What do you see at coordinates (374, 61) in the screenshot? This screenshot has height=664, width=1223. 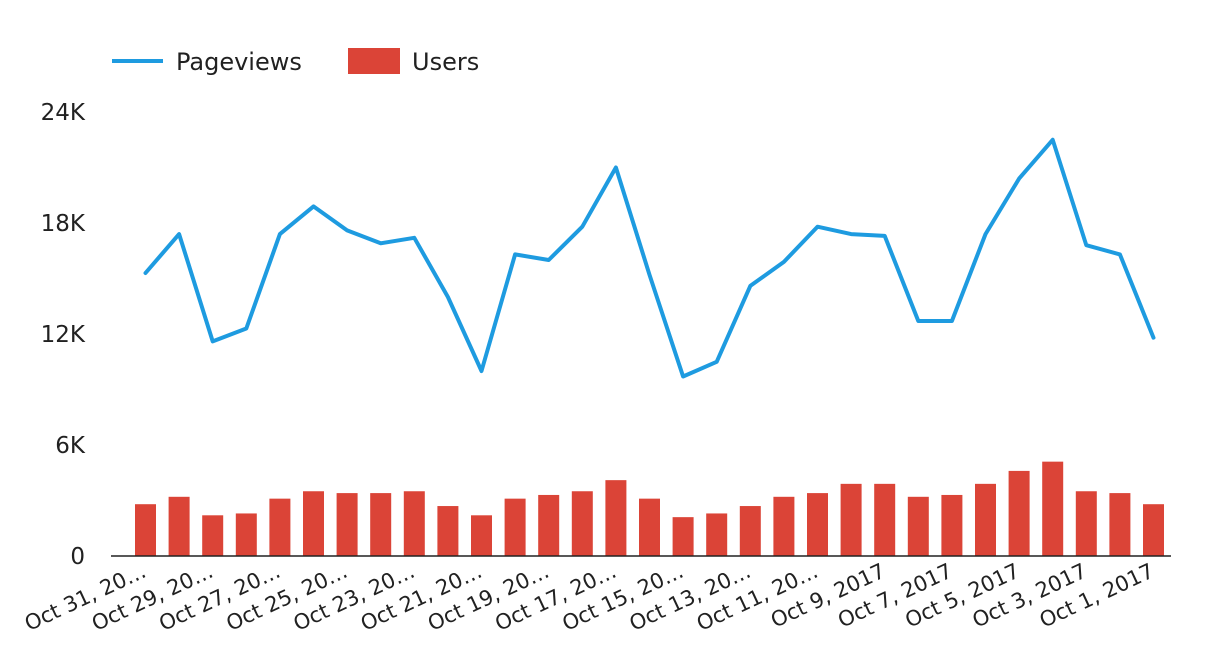 I see `legend-swatch-users` at bounding box center [374, 61].